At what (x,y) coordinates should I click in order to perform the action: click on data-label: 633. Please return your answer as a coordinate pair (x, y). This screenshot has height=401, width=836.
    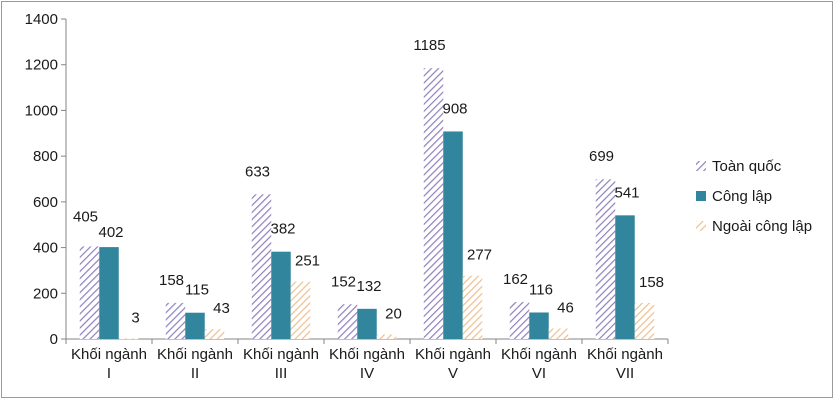
    Looking at the image, I should click on (257, 171).